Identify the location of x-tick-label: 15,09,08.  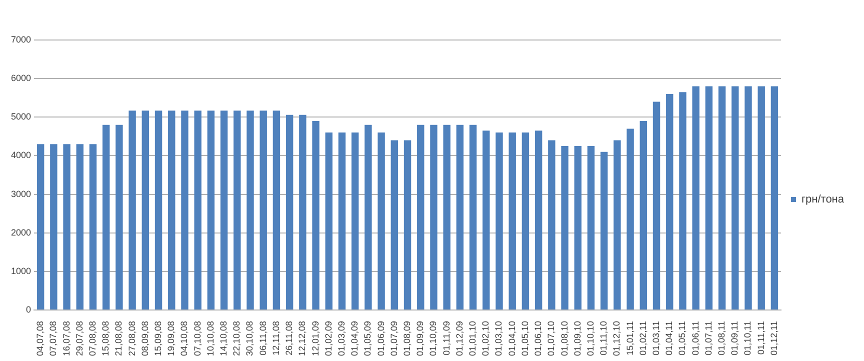
(158, 338).